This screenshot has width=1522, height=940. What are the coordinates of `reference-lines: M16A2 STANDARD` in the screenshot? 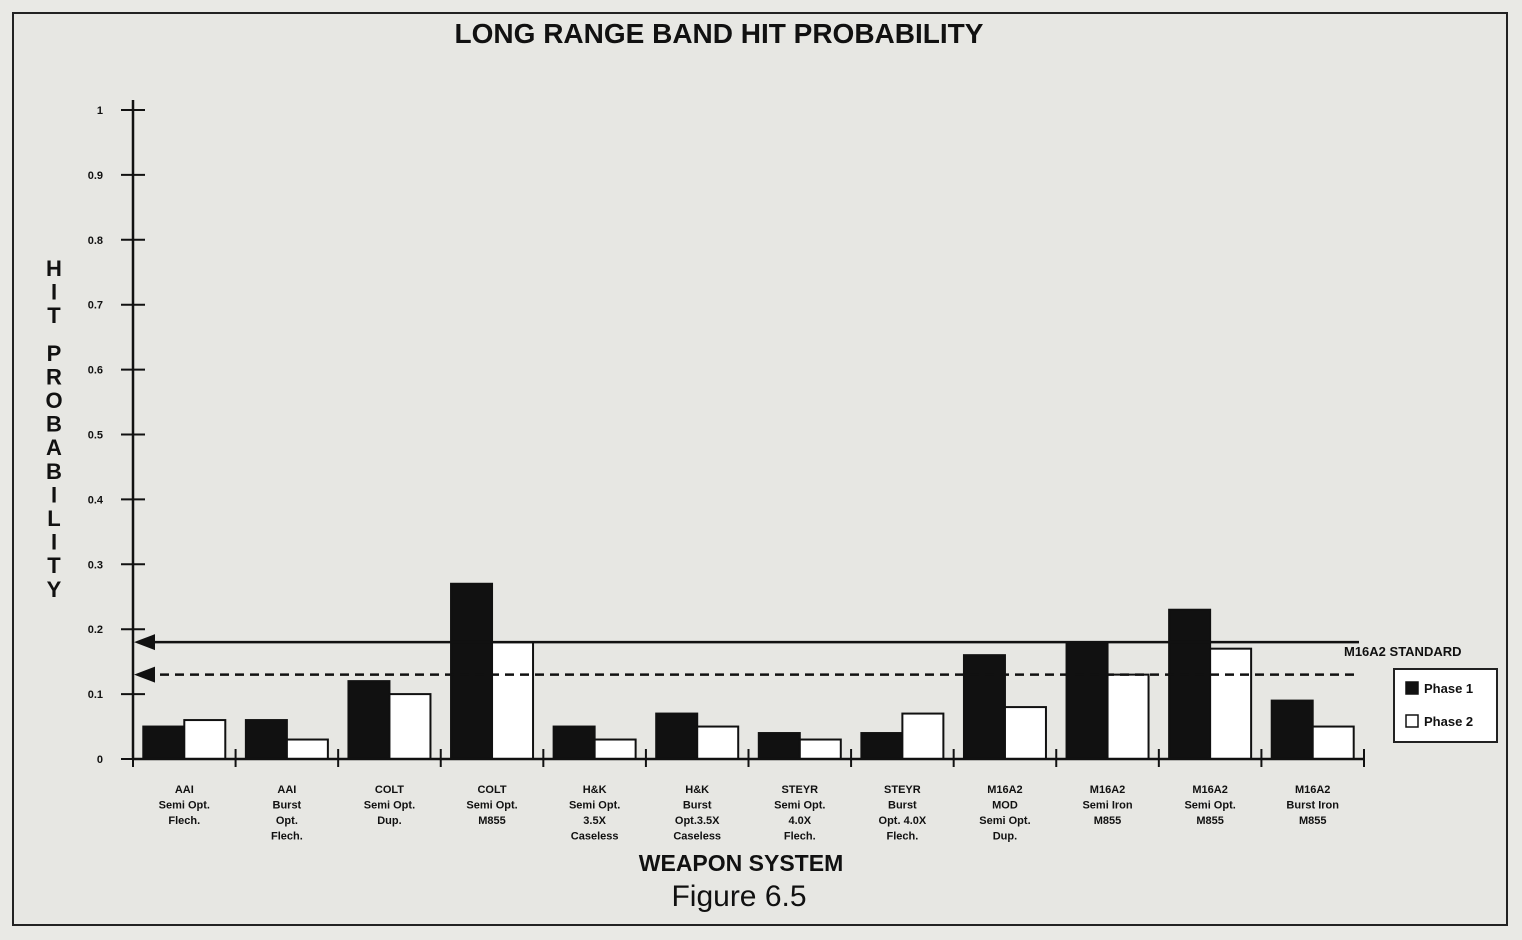 It's located at (798, 658).